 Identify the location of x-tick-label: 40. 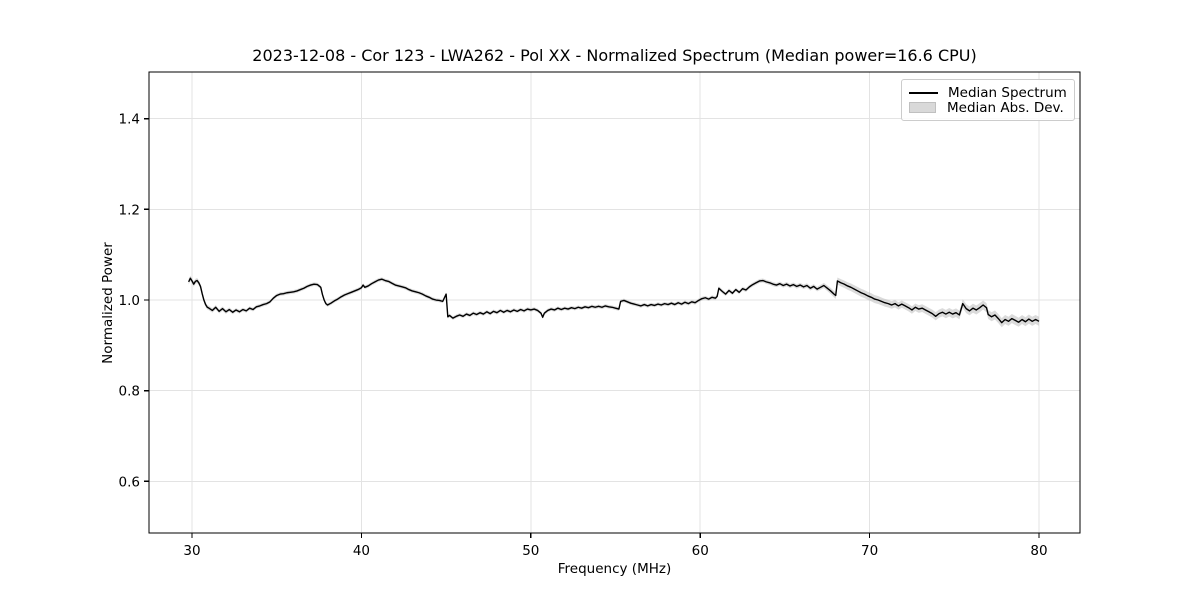
(361, 551).